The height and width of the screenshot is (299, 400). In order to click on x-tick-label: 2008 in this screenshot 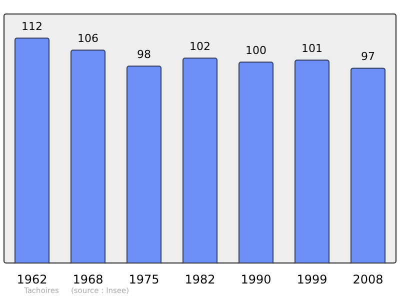, I will do `click(368, 279)`.